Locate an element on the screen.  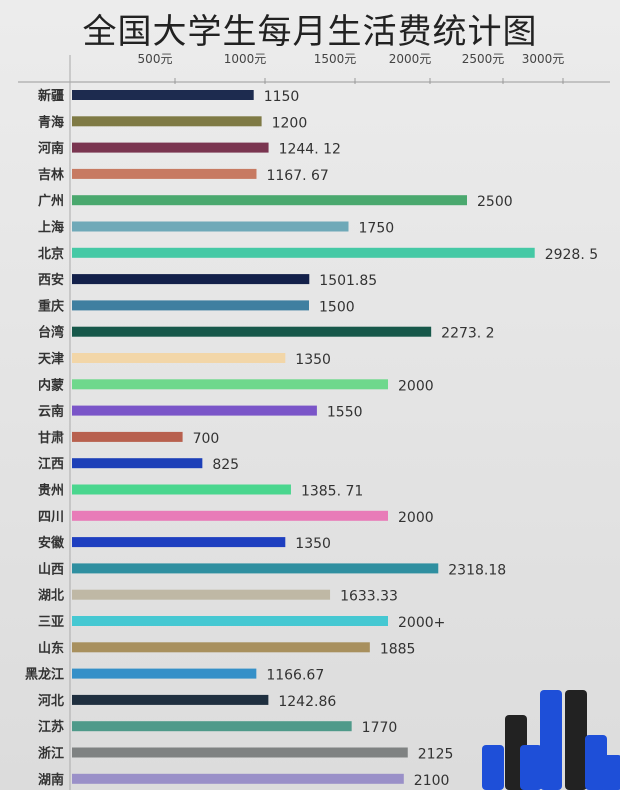
x-tick-label: 500元 is located at coordinates (155, 59).